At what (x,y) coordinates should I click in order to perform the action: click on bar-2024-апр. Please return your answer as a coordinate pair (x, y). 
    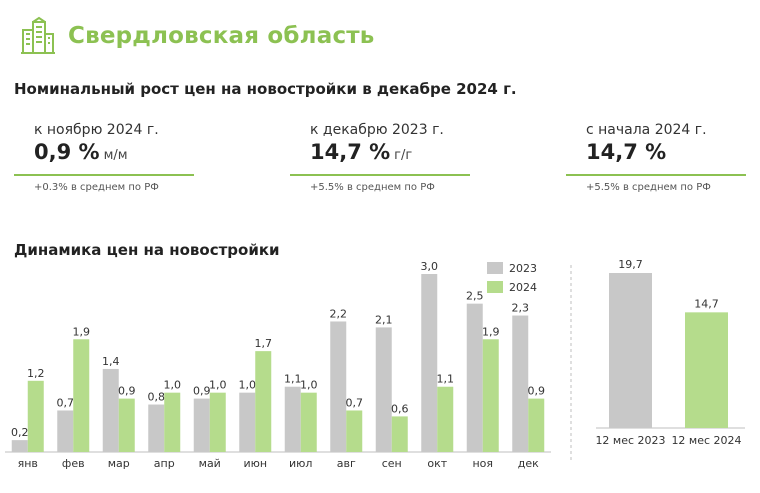
    Looking at the image, I should click on (172, 422).